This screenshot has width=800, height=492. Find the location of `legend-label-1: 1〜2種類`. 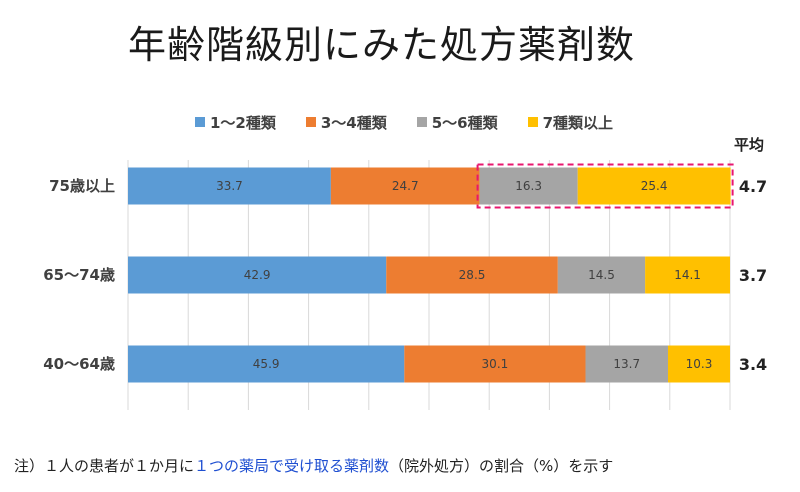

legend-label-1: 1〜2種類 is located at coordinates (243, 122).